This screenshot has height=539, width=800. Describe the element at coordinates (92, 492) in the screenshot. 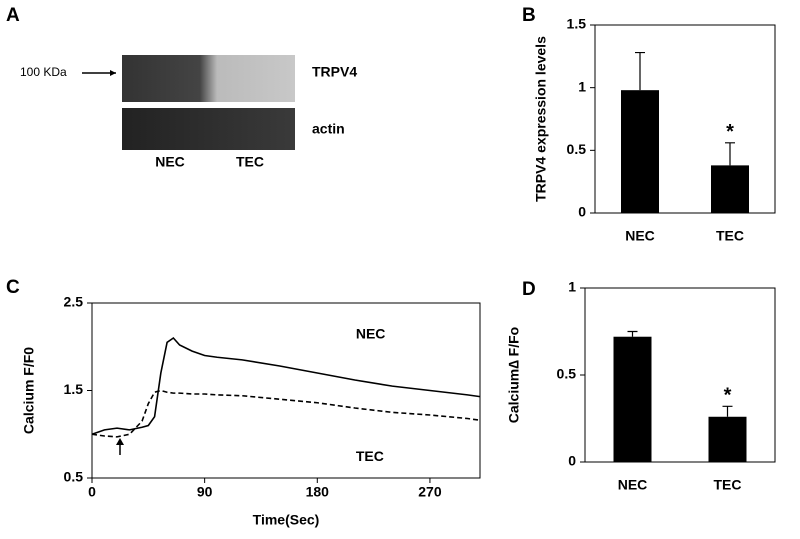

I see `x-tick-label: 0` at that location.